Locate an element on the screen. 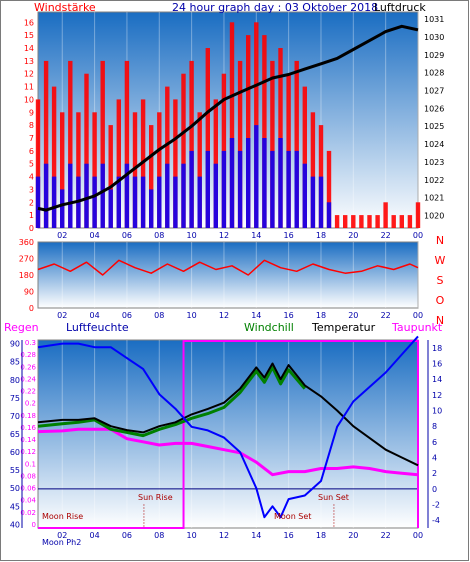 This screenshot has width=470, height=562. direction-x-tick-label: 00 is located at coordinates (418, 315).